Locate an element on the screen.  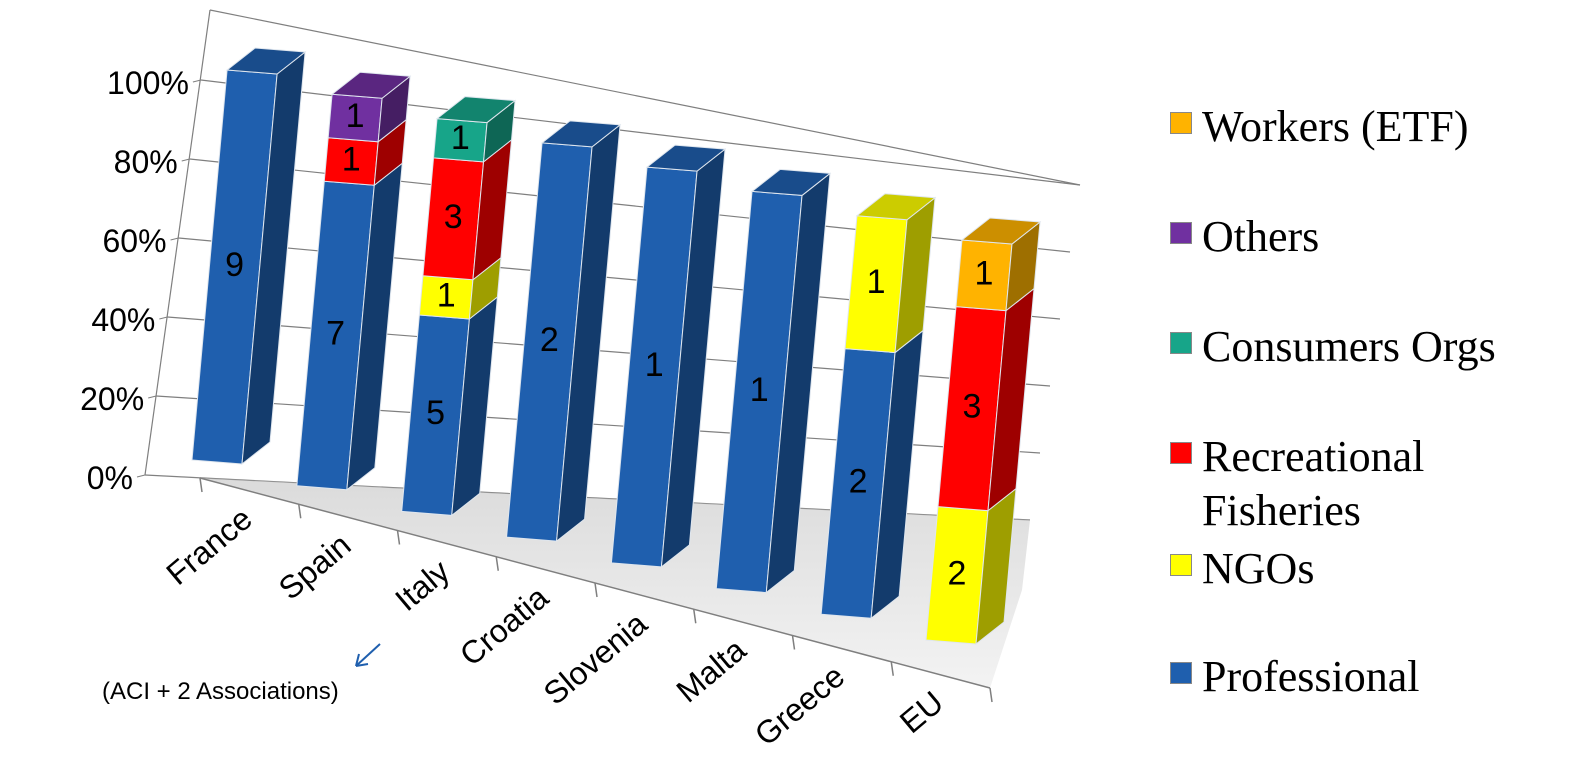
legend-item-professional: Professional is located at coordinates (1295, 677).